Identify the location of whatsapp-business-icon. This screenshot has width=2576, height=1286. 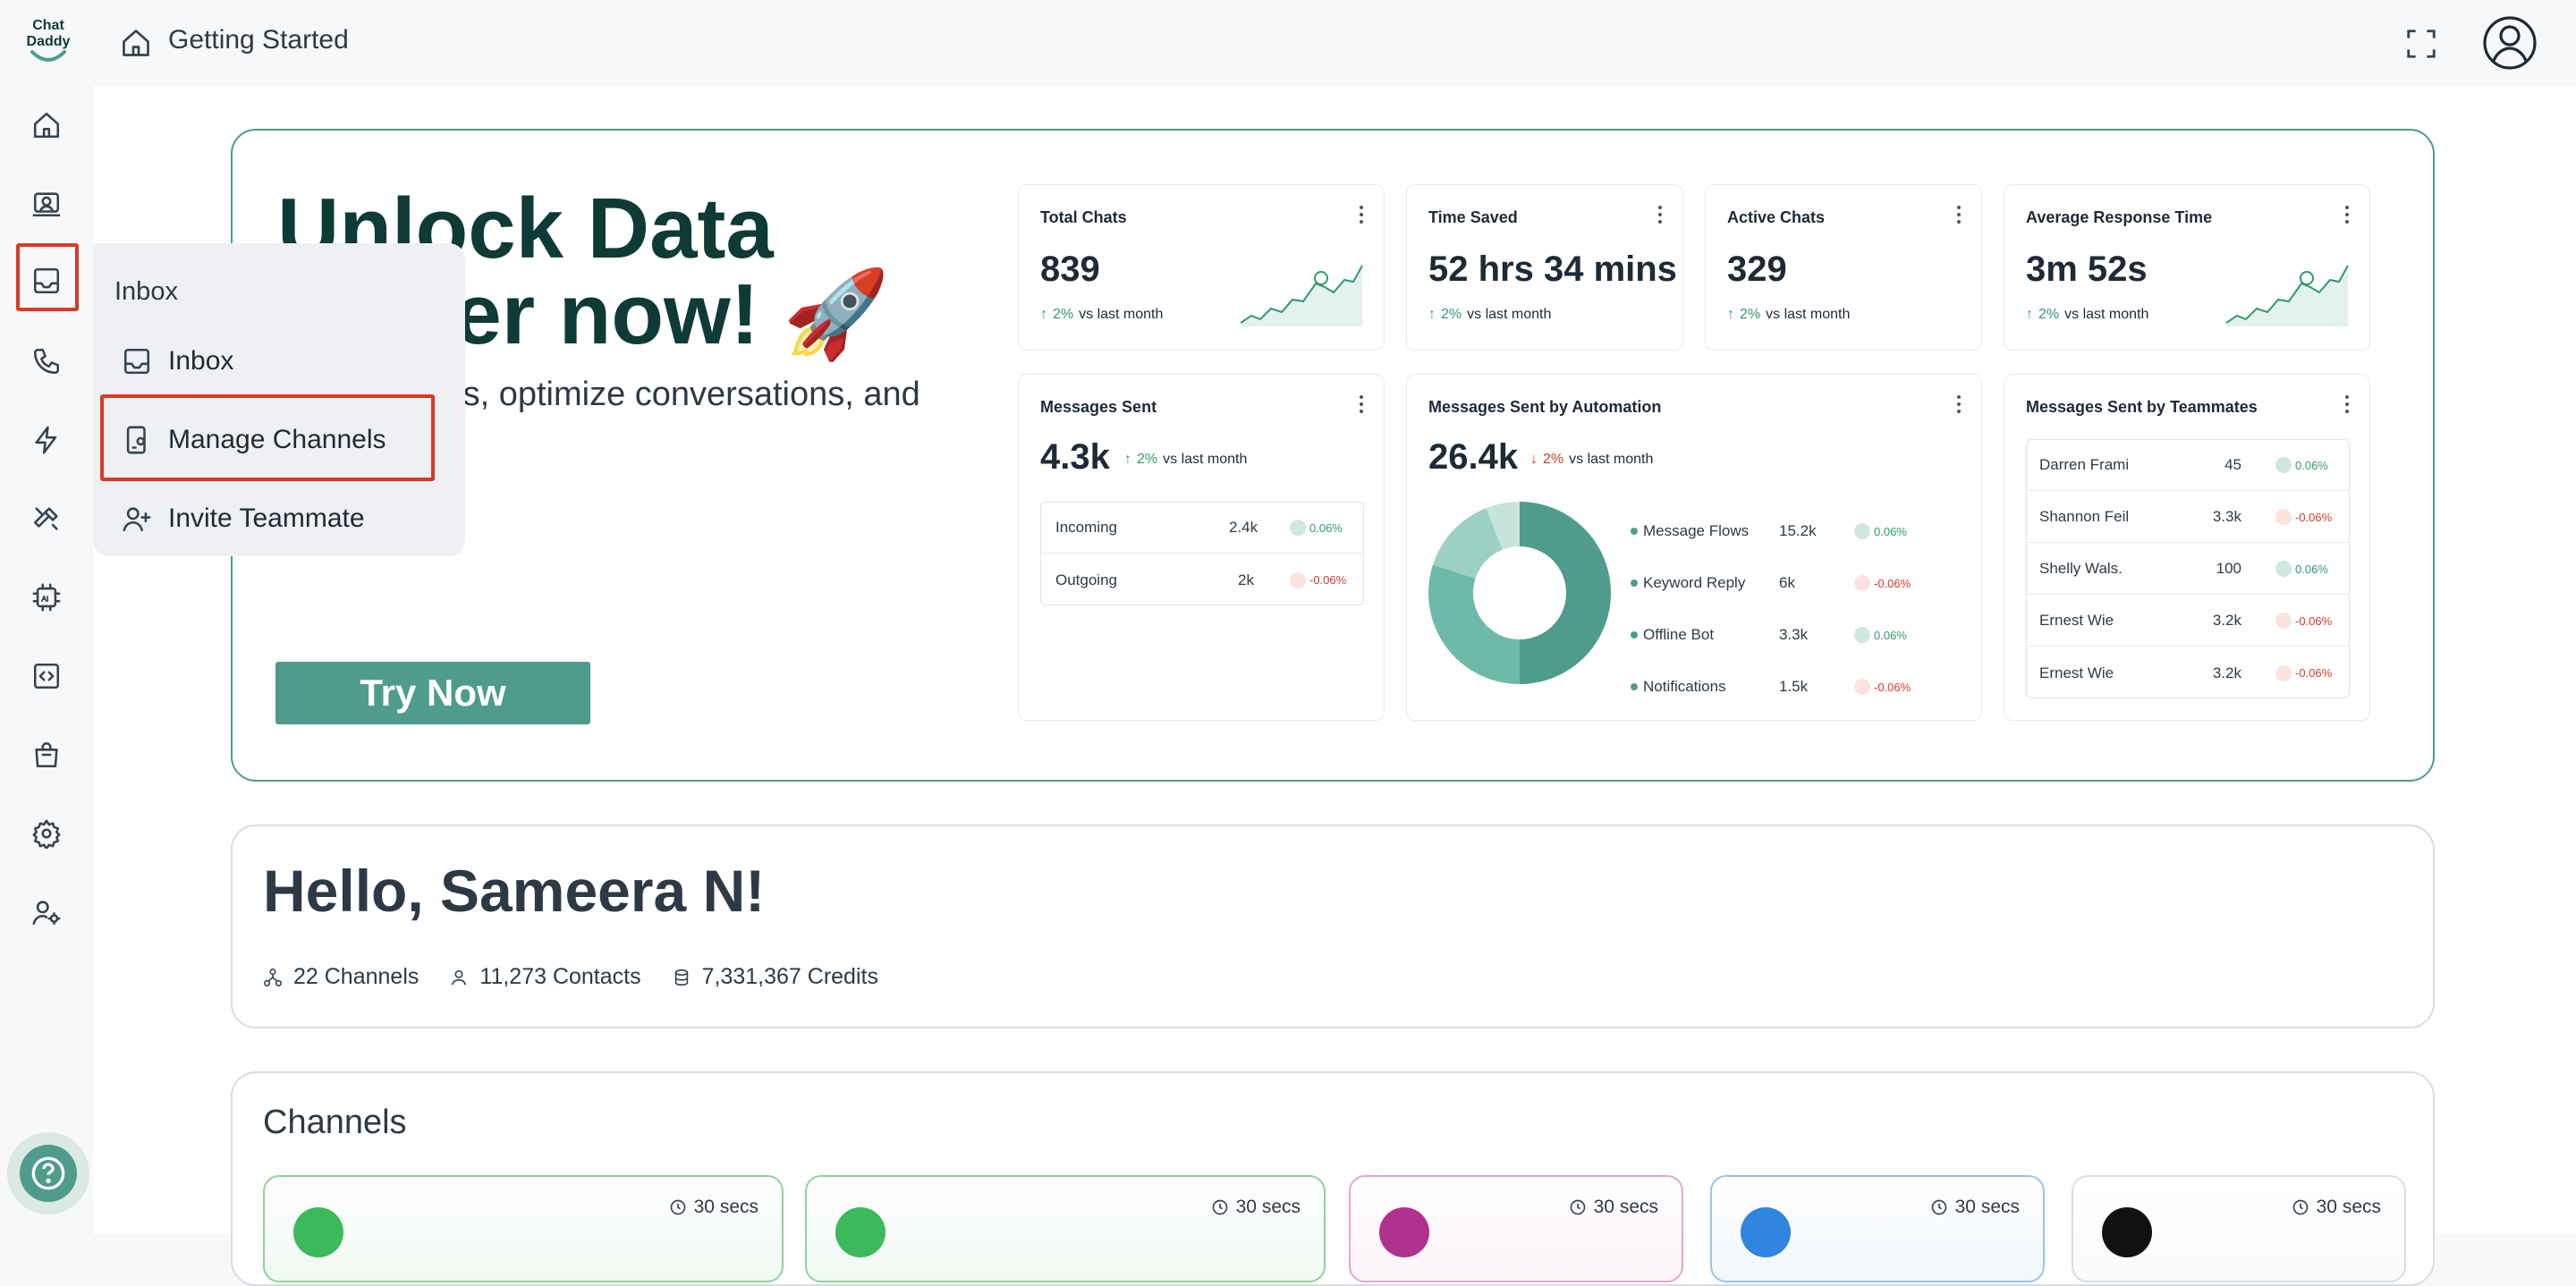
(860, 1232).